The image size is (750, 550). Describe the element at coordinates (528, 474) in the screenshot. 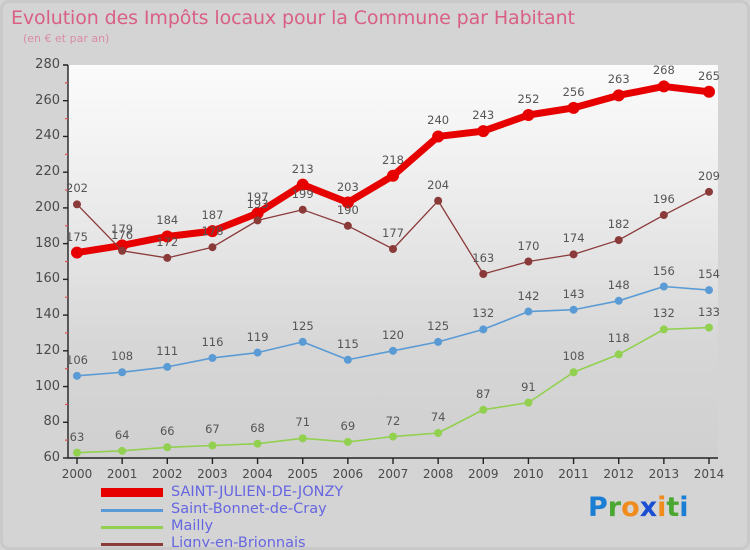

I see `x-axis-tick: 2010` at that location.